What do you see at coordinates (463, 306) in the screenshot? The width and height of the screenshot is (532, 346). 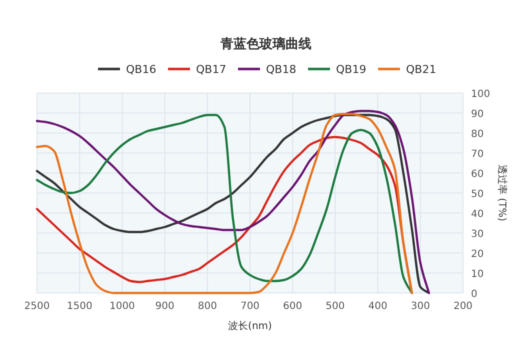 I see `x-tick-label: 200` at bounding box center [463, 306].